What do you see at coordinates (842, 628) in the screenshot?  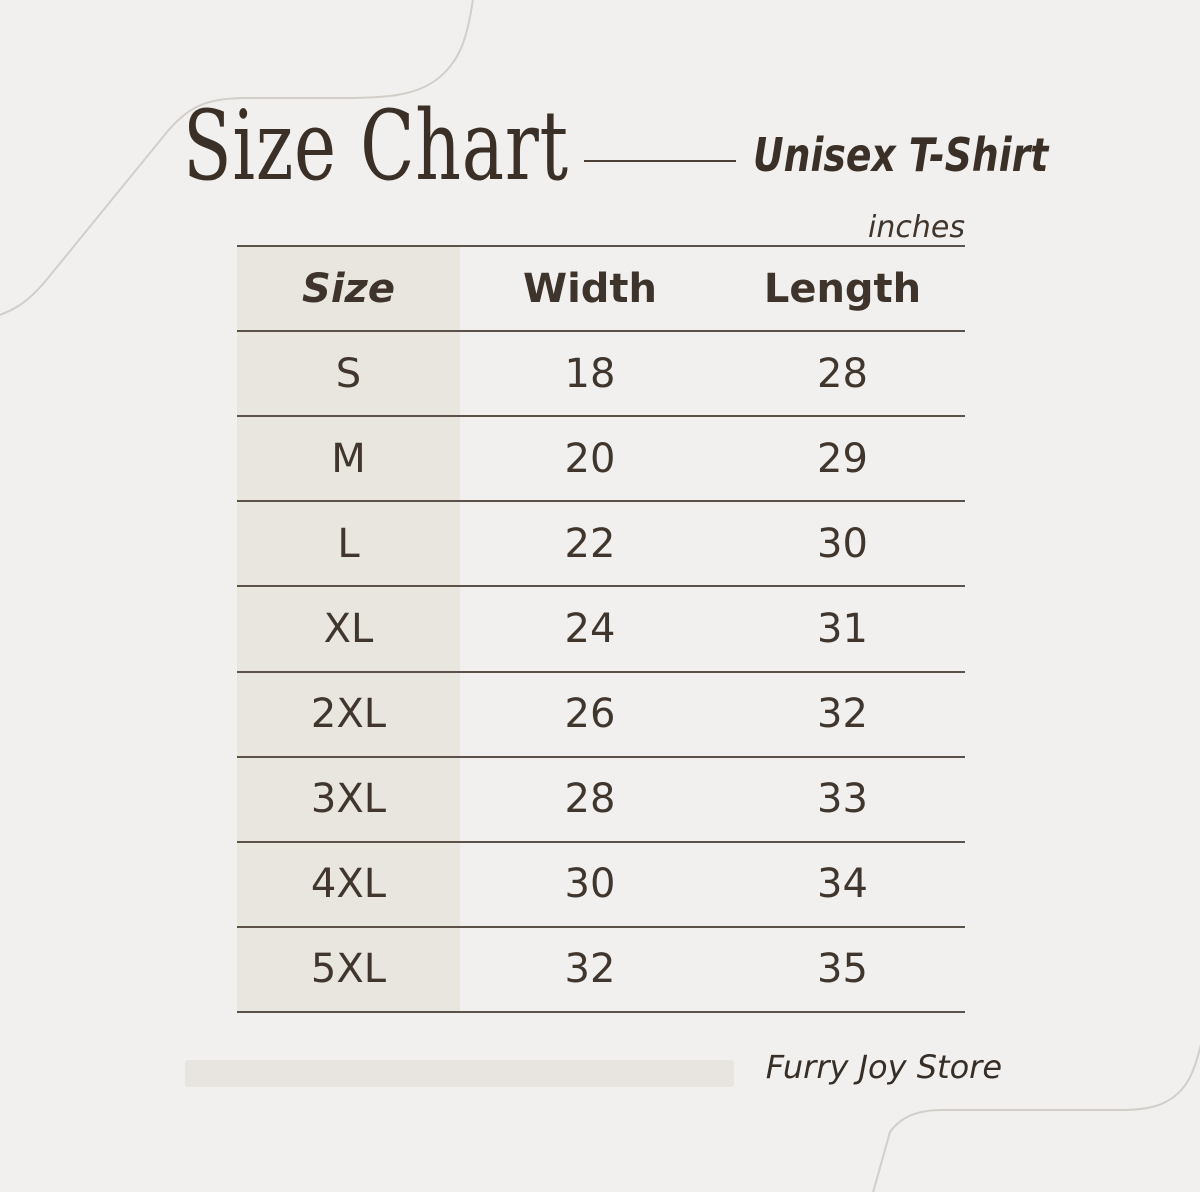 I see `length-cell: 31` at bounding box center [842, 628].